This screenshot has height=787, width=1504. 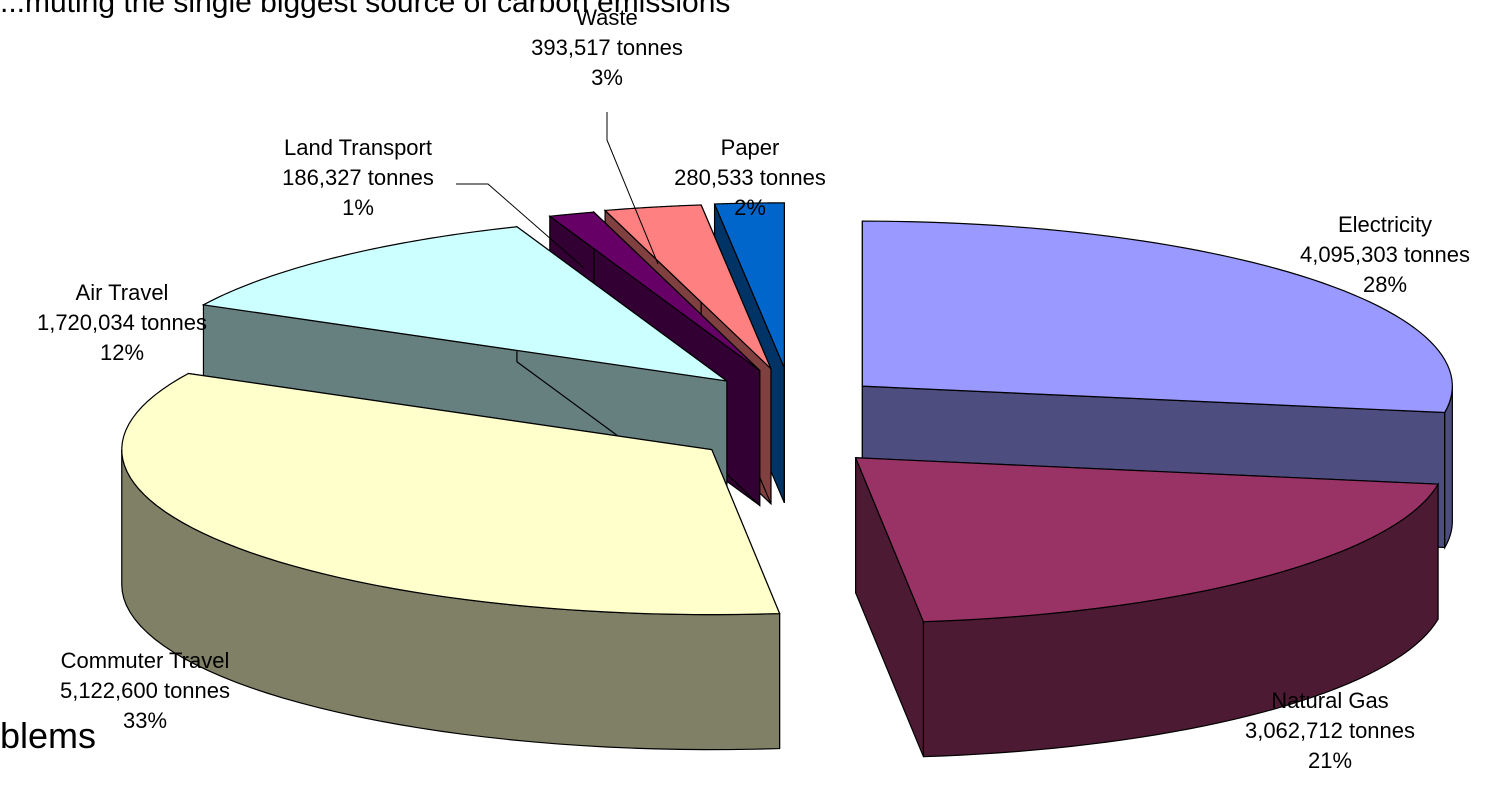 I want to click on label-waste: Waste 393,517 tonnes 3%, so click(x=607, y=47).